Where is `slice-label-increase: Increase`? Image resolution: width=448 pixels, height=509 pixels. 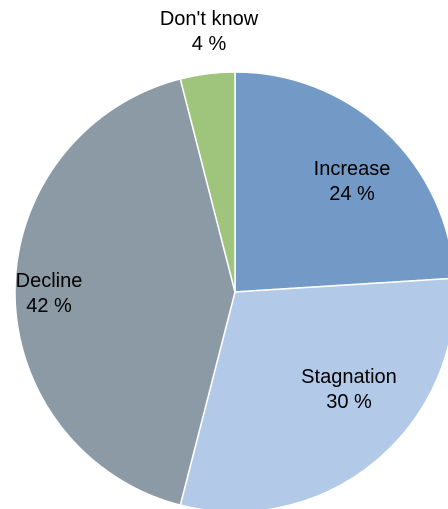 slice-label-increase: Increase is located at coordinates (352, 169).